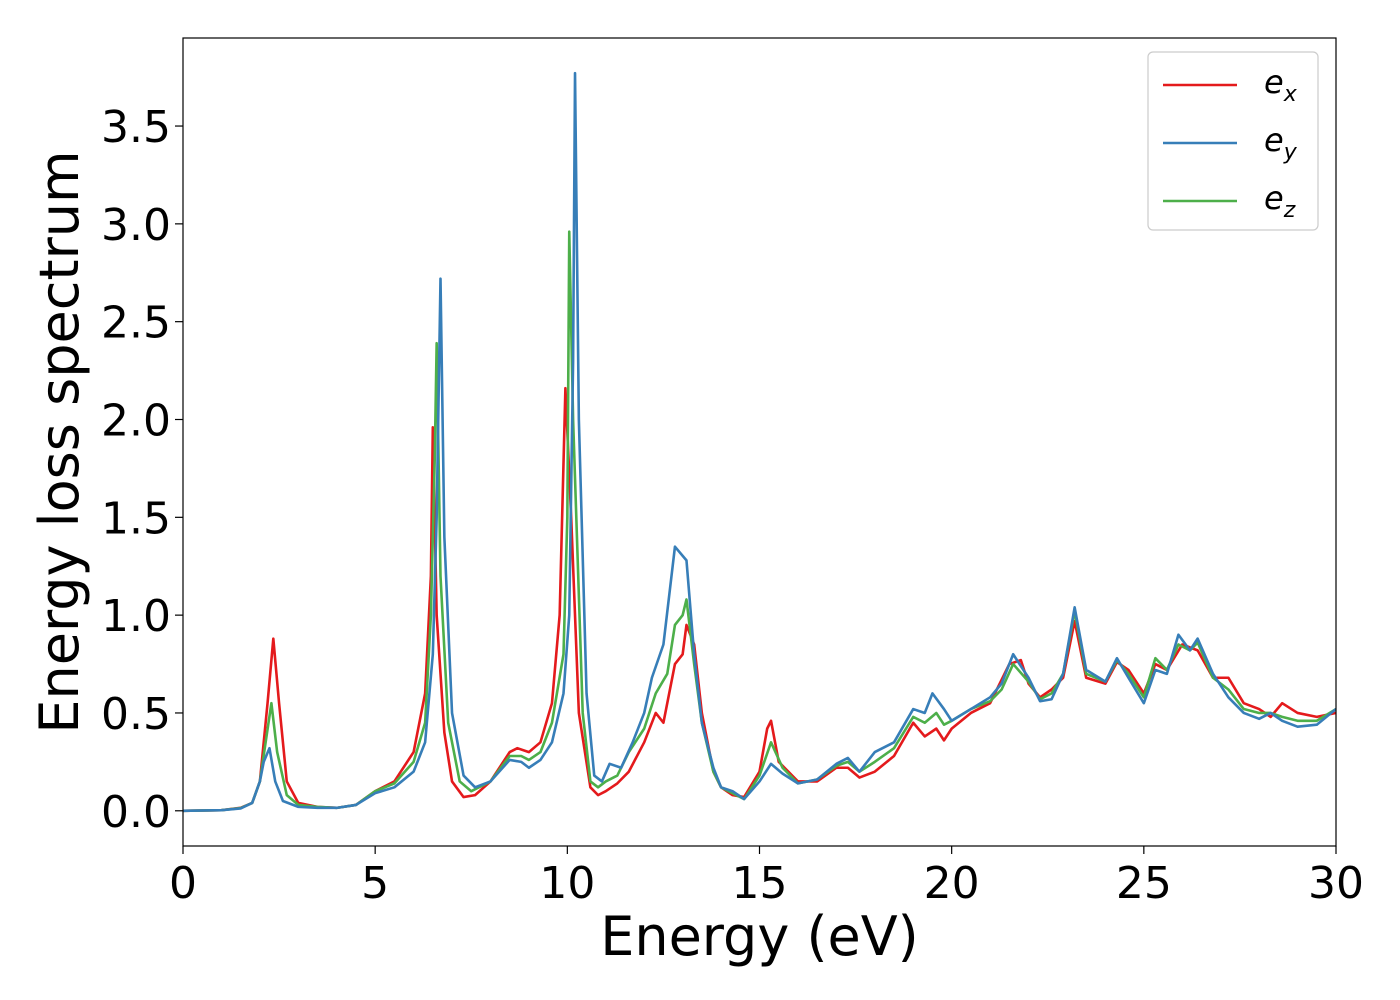 Image resolution: width=1400 pixels, height=1000 pixels. I want to click on y-tick-label: 0.5, so click(136, 714).